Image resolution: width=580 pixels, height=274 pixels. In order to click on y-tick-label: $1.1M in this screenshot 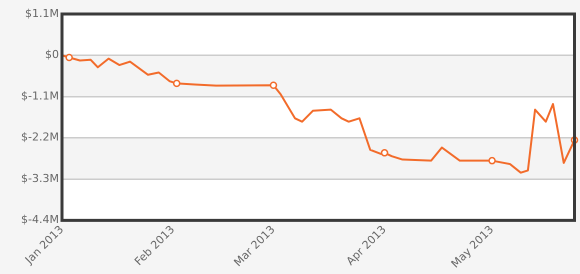, I will do `click(42, 13)`.